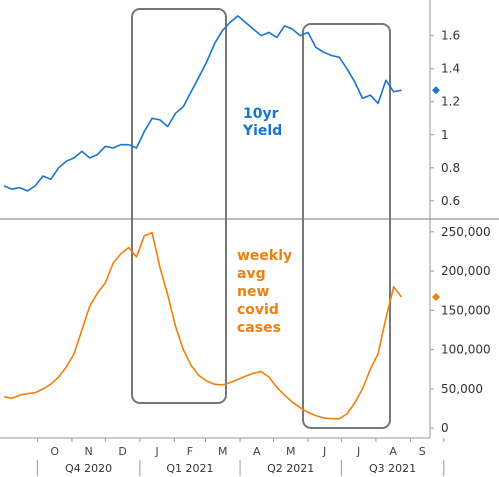 The image size is (499, 477). I want to click on cases-axis: 0 50,000 100,000 150,000 200,000 250,000, so click(460, 330).